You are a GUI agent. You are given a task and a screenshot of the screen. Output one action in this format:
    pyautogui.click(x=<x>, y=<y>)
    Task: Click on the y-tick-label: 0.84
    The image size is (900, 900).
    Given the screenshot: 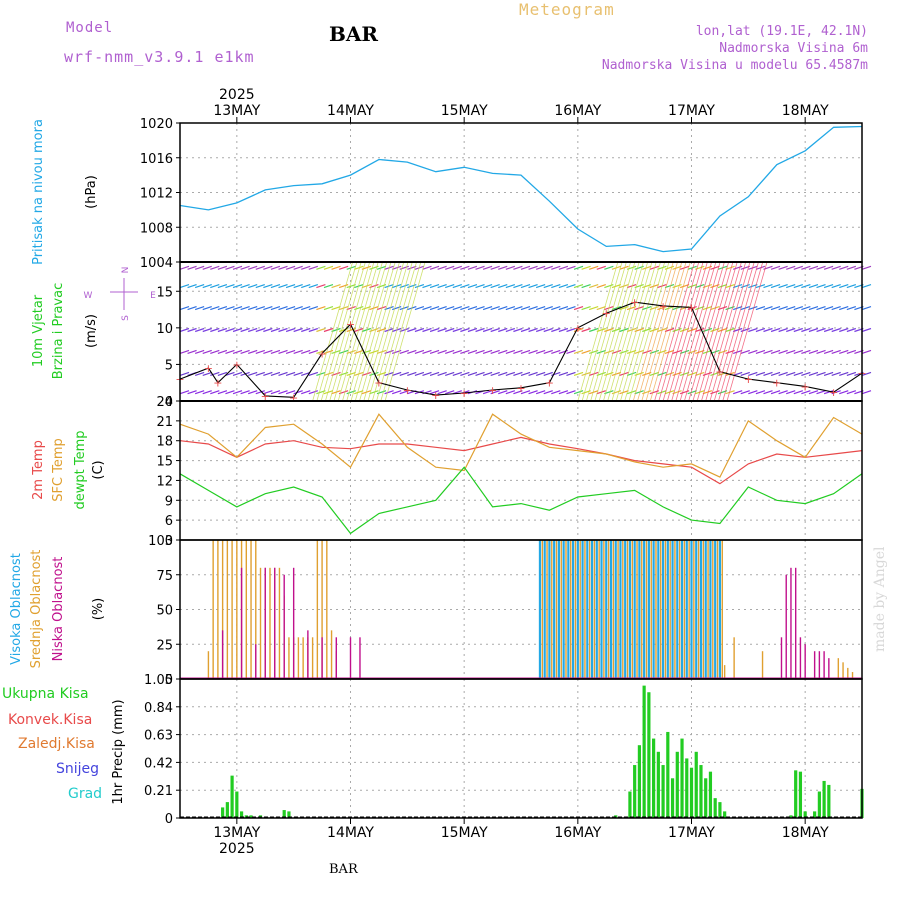 What is the action you would take?
    pyautogui.click(x=158, y=708)
    